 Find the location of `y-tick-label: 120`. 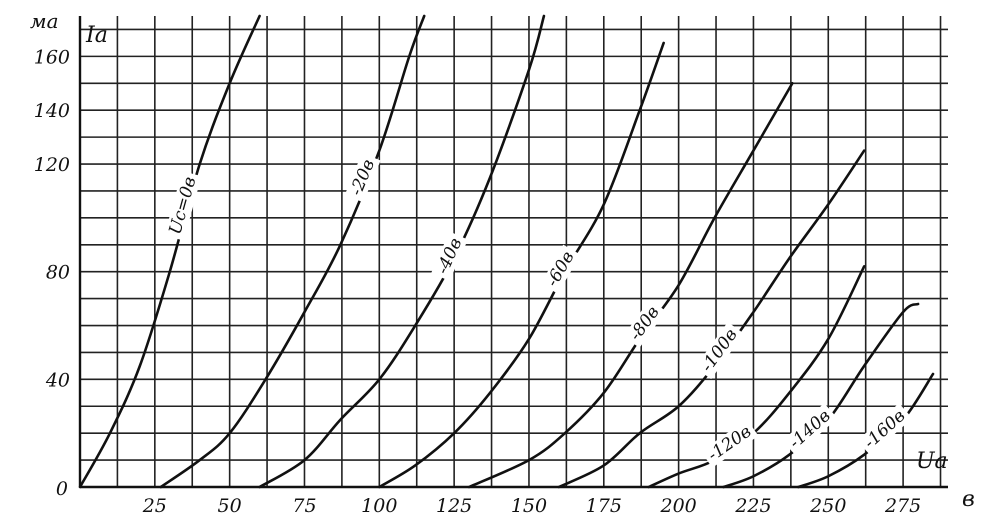

y-tick-label: 120 is located at coordinates (52, 165).